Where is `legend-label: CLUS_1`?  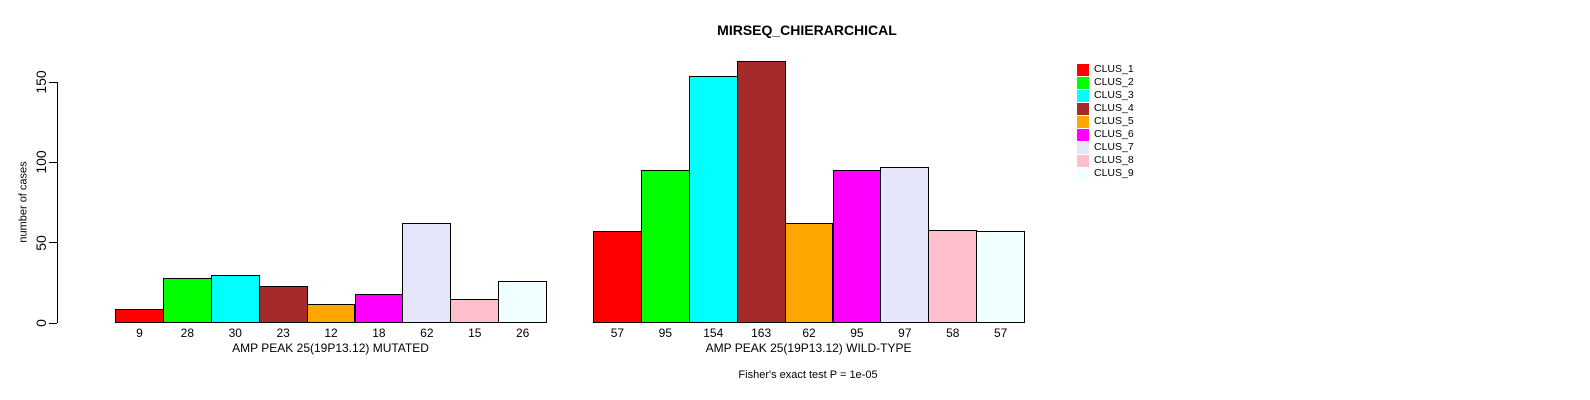
legend-label: CLUS_1 is located at coordinates (1114, 69).